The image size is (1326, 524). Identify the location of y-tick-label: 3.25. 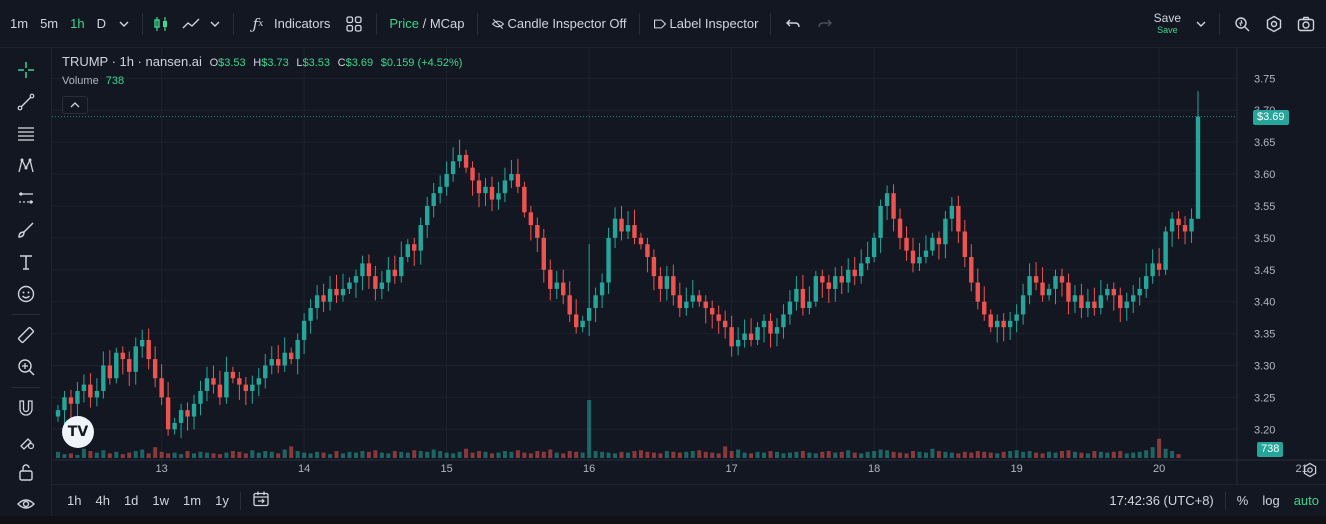
(1264, 398).